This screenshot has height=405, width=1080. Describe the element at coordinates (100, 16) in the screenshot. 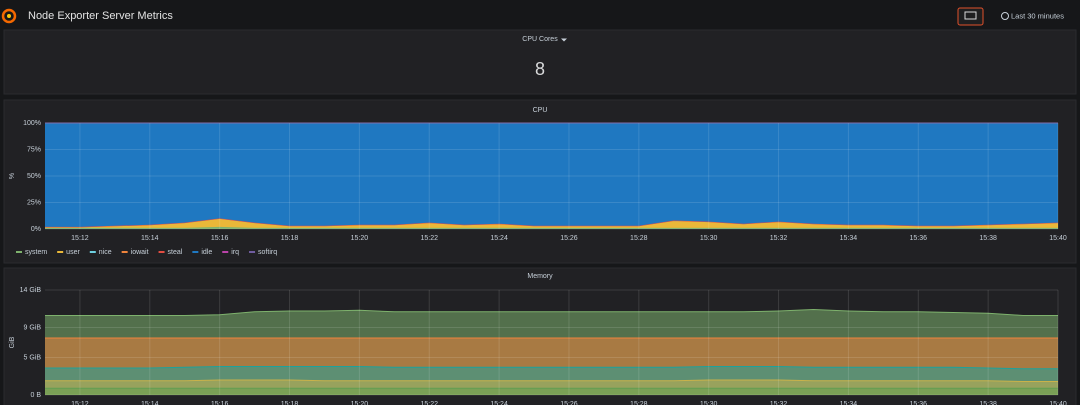

I see `dashboard-title: Node Exporter Server Metrics` at that location.